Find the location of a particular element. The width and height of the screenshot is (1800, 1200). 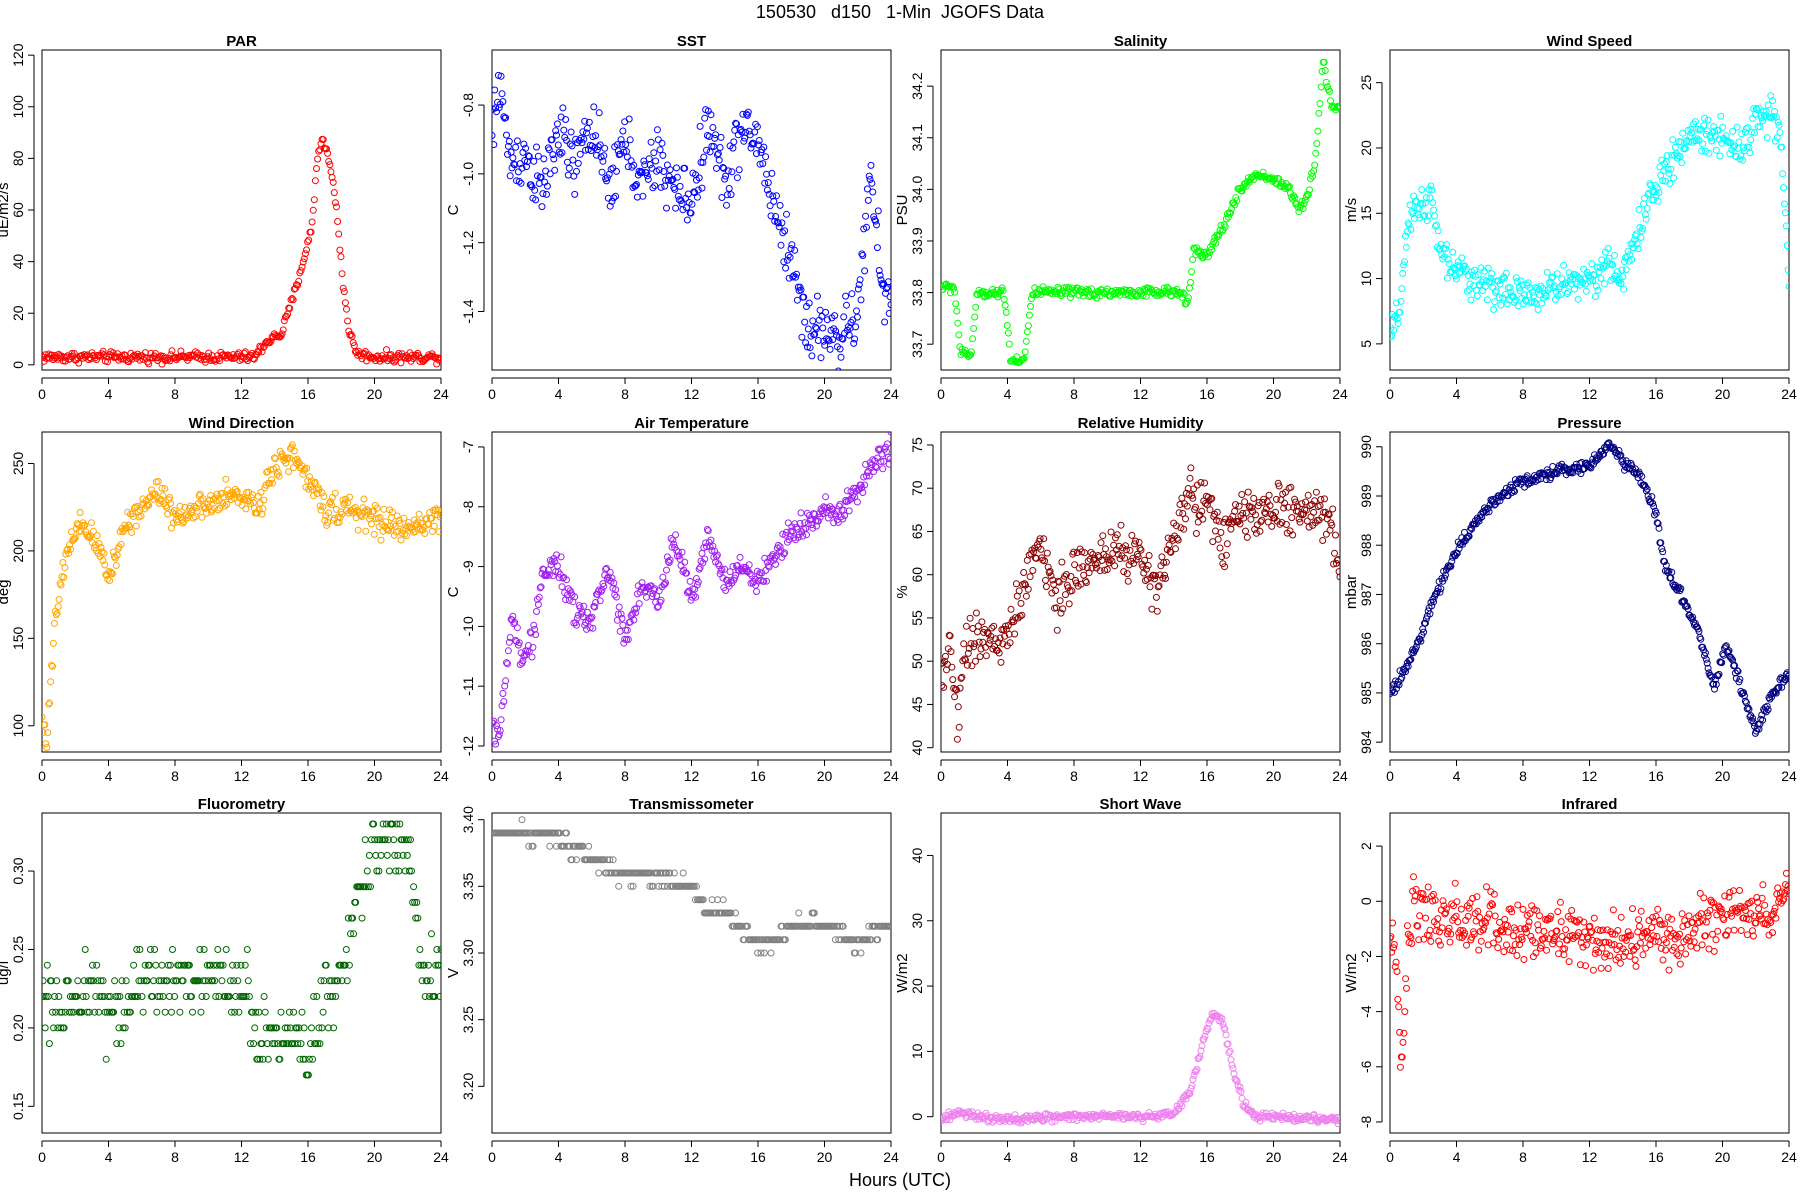

plot-frame is located at coordinates (1140, 973).